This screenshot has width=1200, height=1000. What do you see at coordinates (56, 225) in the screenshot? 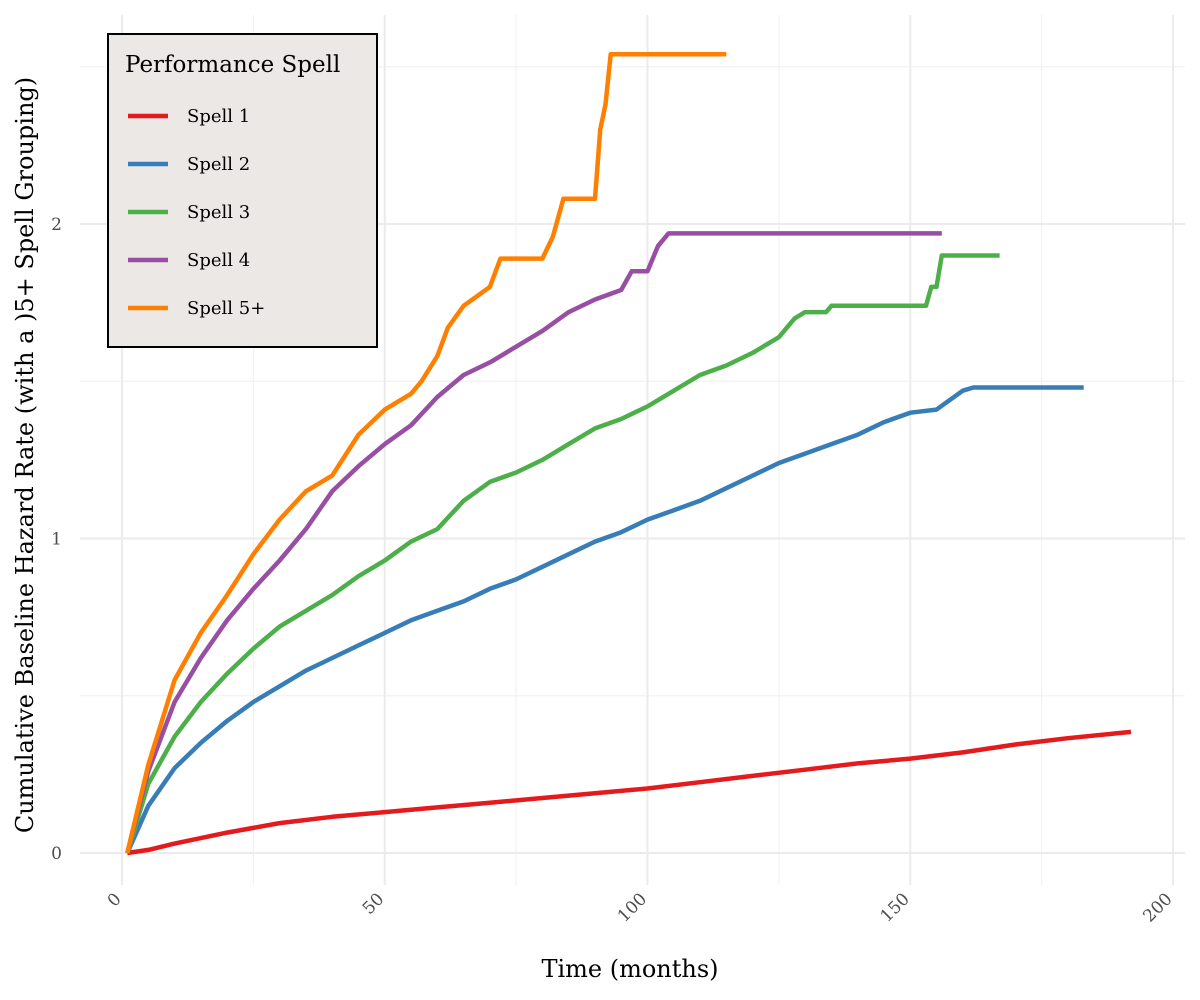
I see `y-tick-label: 2` at bounding box center [56, 225].